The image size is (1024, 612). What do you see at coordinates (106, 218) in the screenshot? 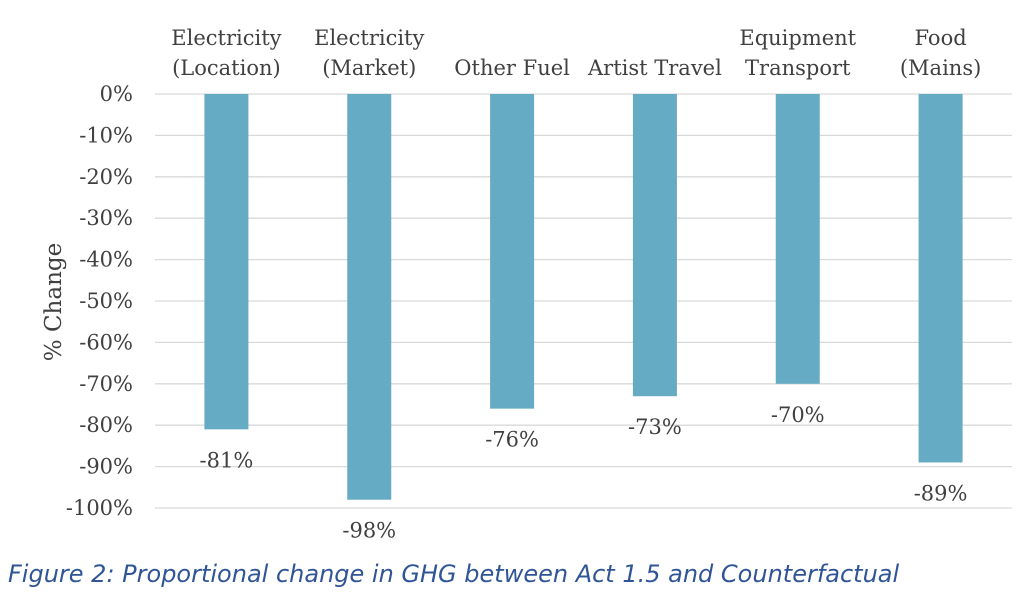
I see `y-tick-label: -30%` at bounding box center [106, 218].